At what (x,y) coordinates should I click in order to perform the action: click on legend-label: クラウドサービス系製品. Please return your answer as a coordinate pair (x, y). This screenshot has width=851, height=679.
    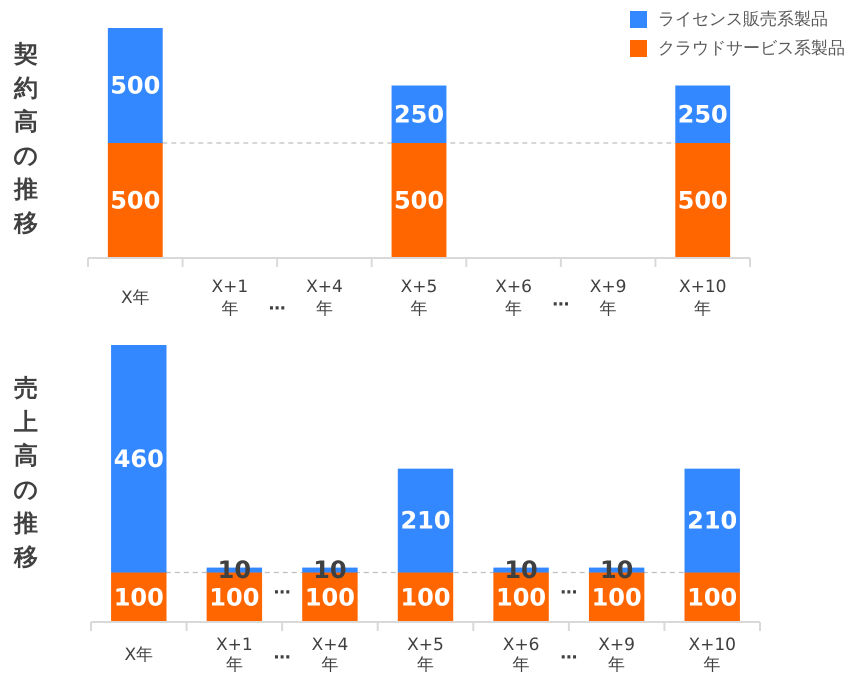
    Looking at the image, I should click on (751, 48).